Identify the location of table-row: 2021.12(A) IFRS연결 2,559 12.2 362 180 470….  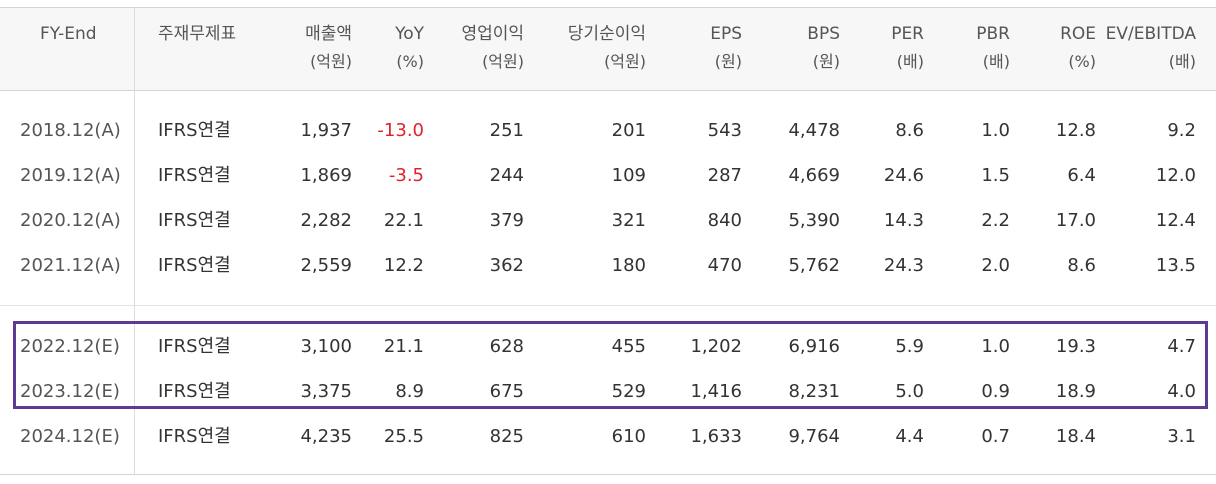
(608, 265).